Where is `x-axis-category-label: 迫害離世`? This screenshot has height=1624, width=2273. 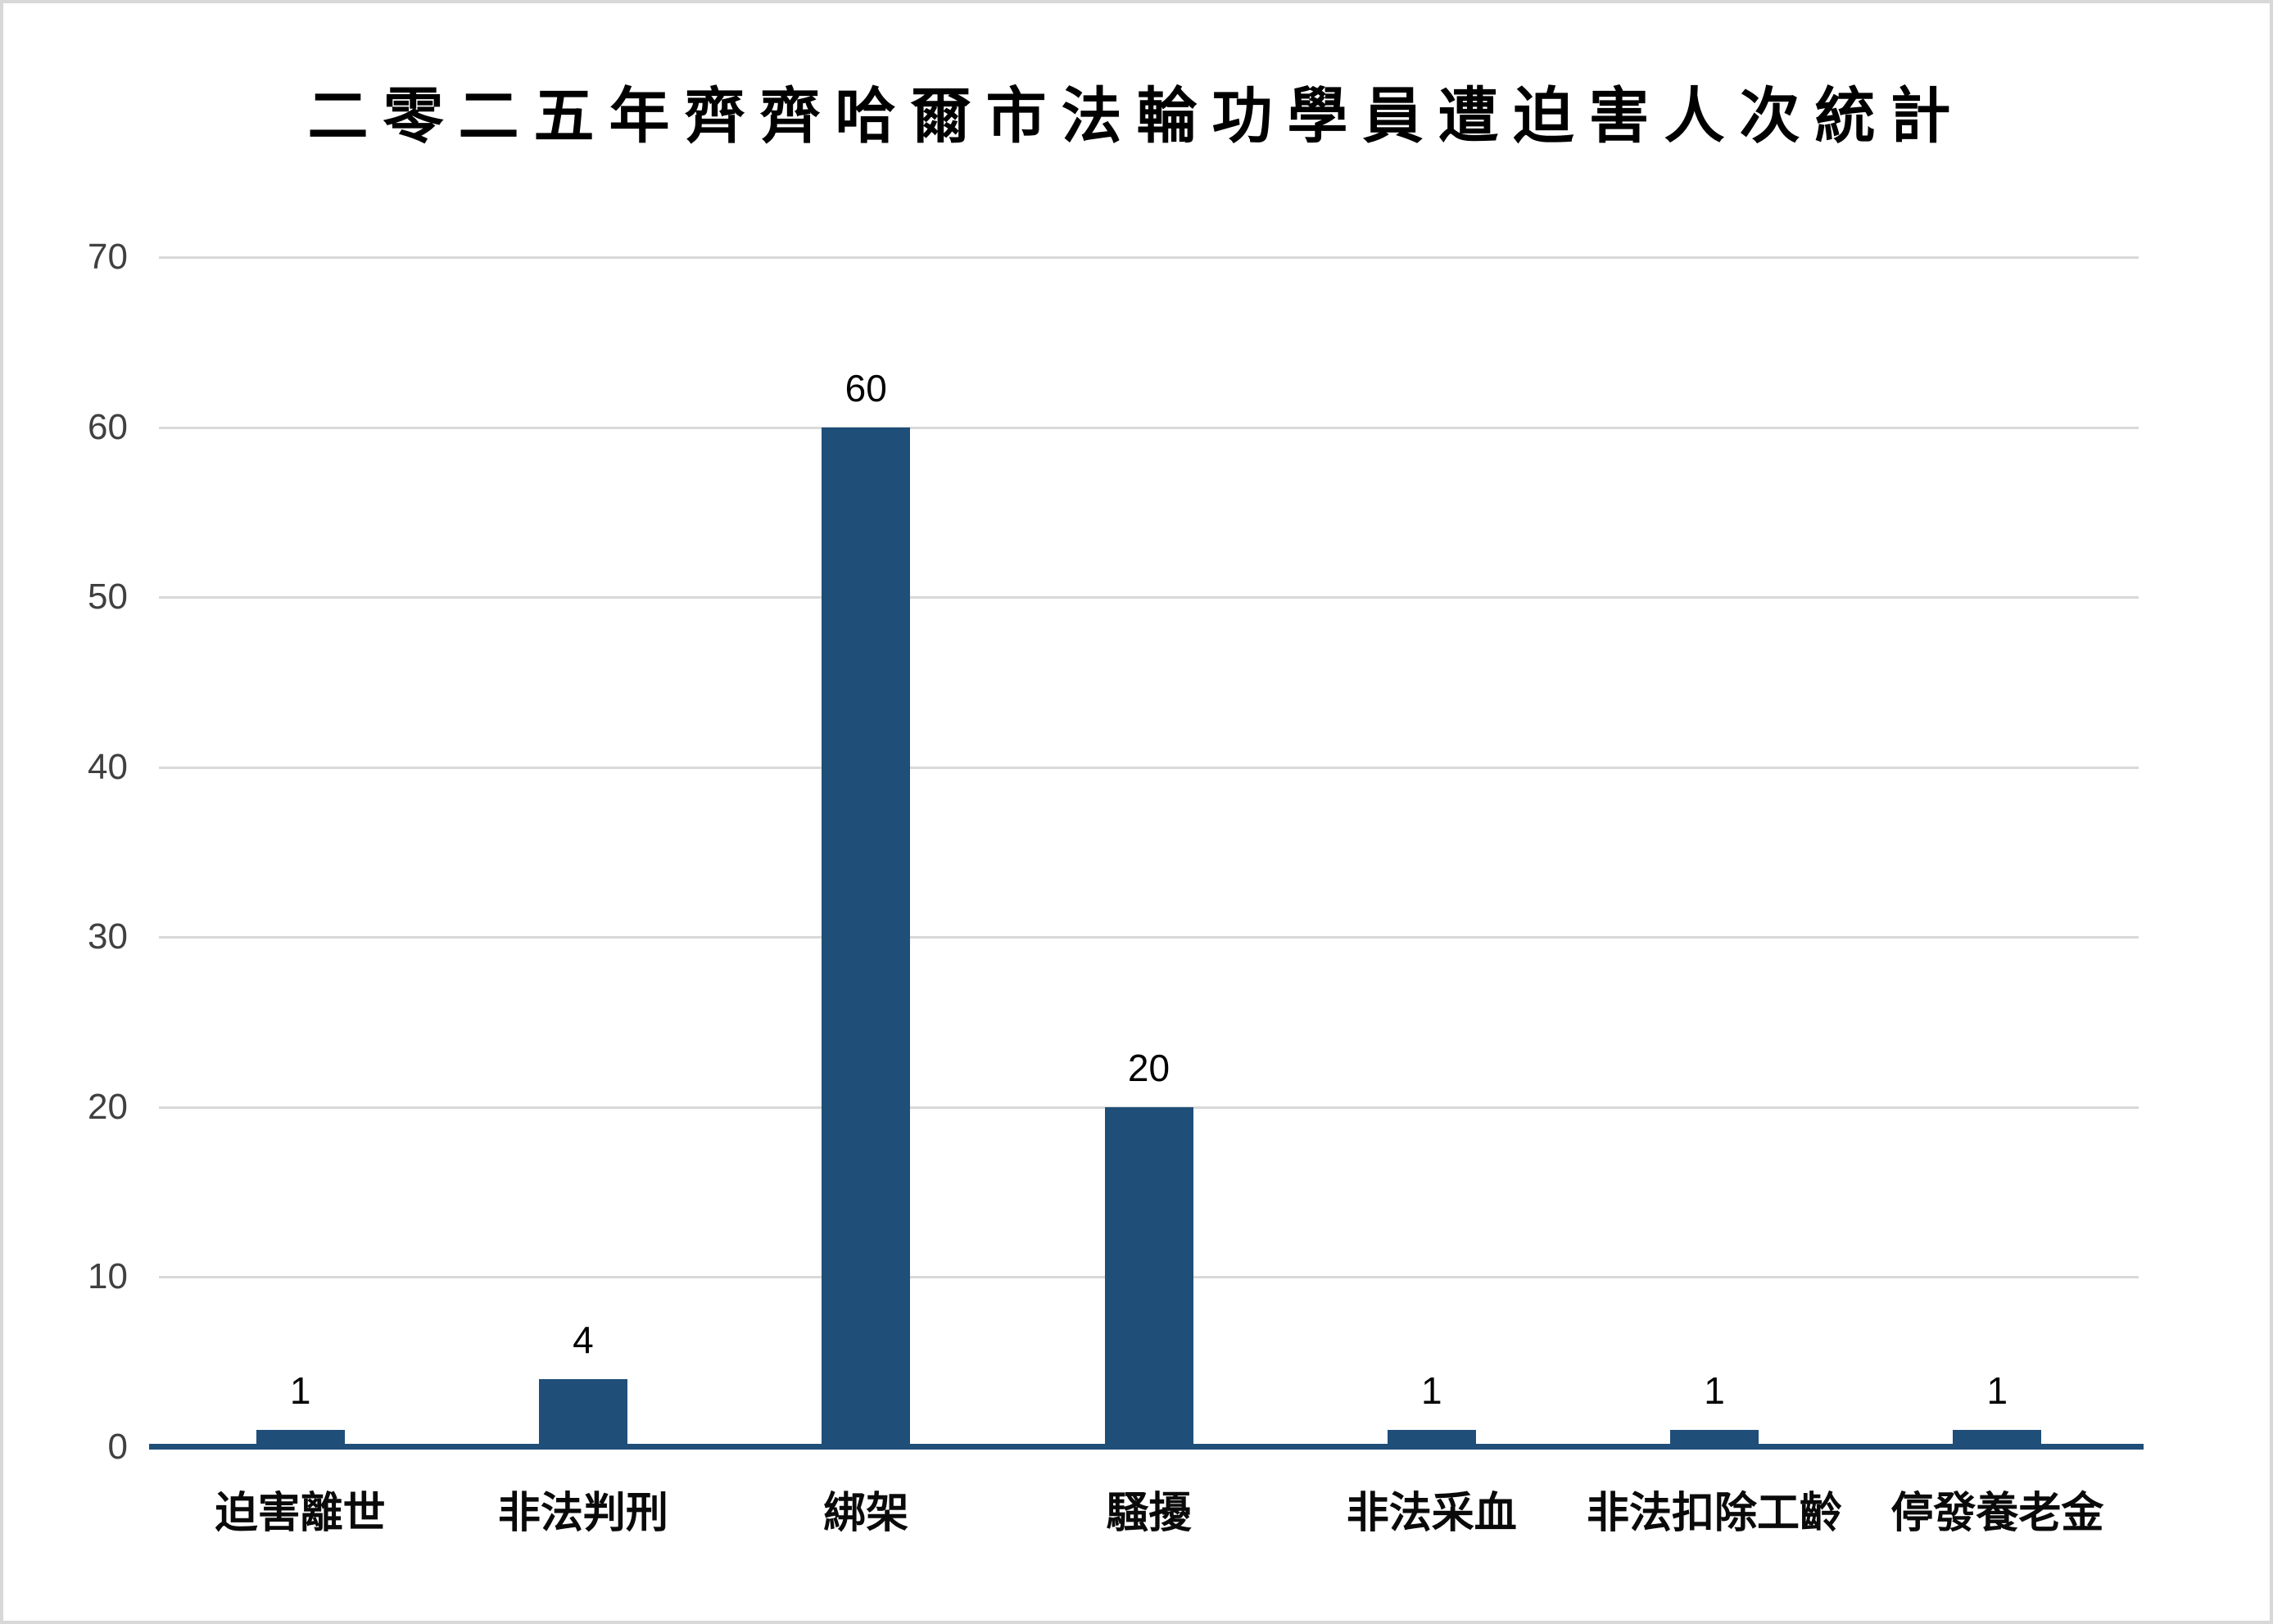
x-axis-category-label: 迫害離世 is located at coordinates (300, 1514).